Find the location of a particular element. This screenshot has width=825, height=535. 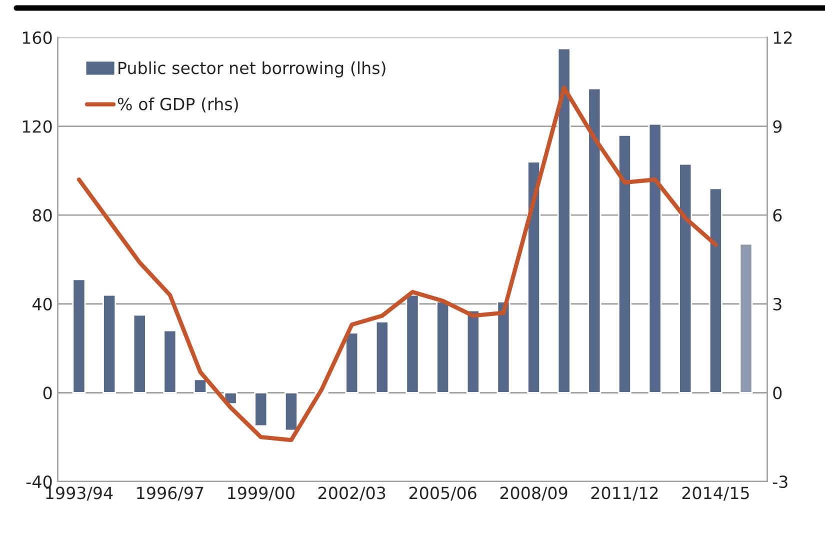

legend-label: % of GDP (rhs) is located at coordinates (178, 104).